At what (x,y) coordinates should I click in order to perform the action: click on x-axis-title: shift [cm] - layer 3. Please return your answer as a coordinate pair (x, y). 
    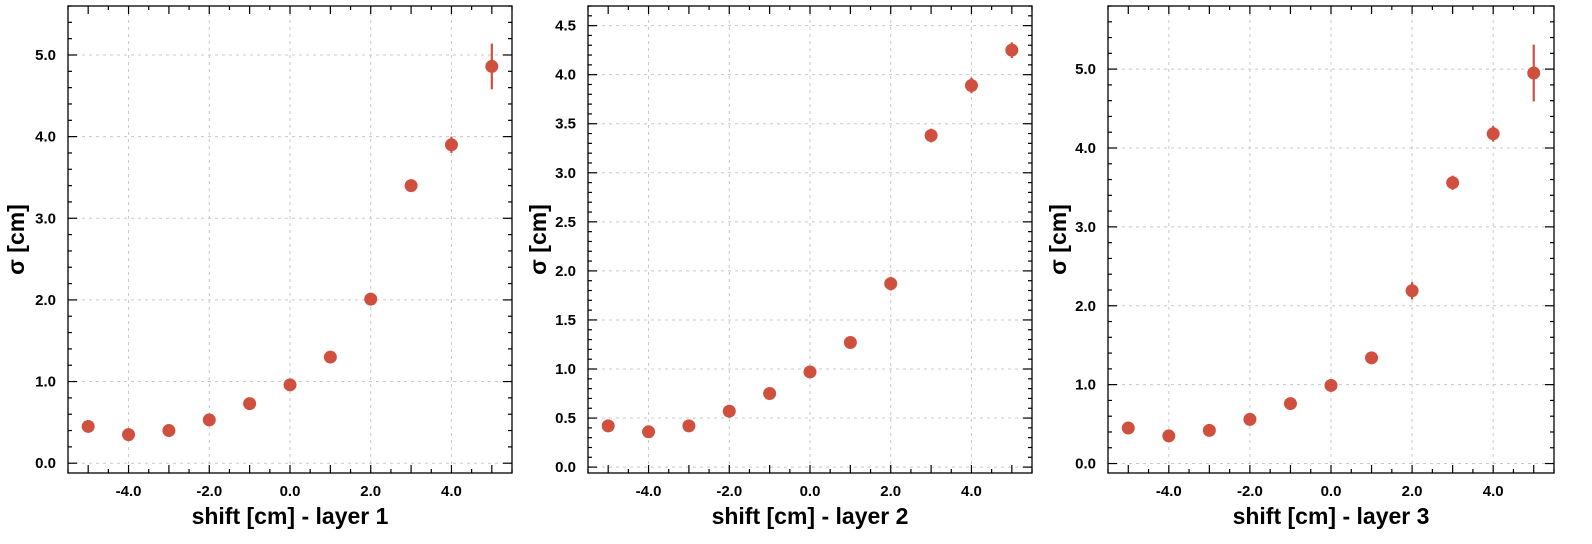
    Looking at the image, I should click on (1331, 516).